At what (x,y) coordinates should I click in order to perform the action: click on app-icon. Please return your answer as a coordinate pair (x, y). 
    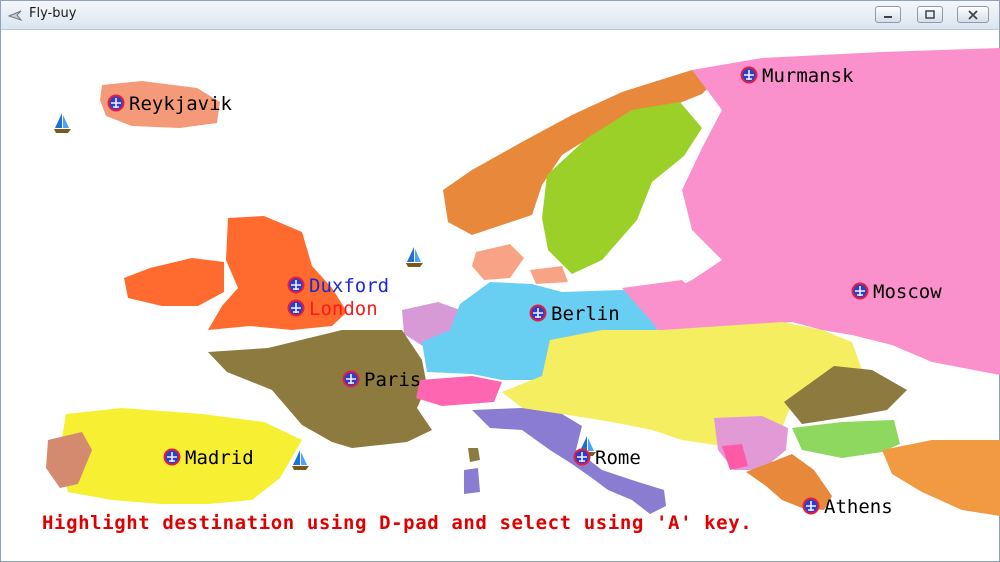
    Looking at the image, I should click on (15, 16).